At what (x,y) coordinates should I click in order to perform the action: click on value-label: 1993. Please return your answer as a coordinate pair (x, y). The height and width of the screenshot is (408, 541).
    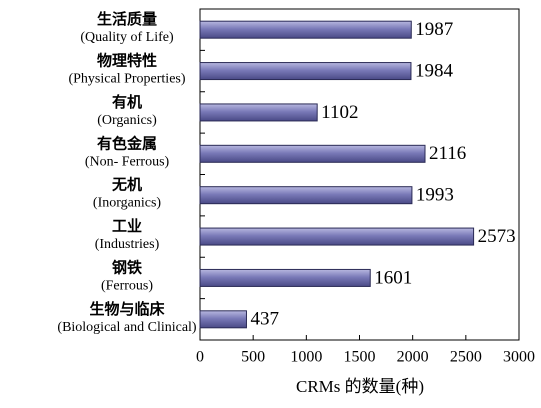
    Looking at the image, I should click on (435, 195).